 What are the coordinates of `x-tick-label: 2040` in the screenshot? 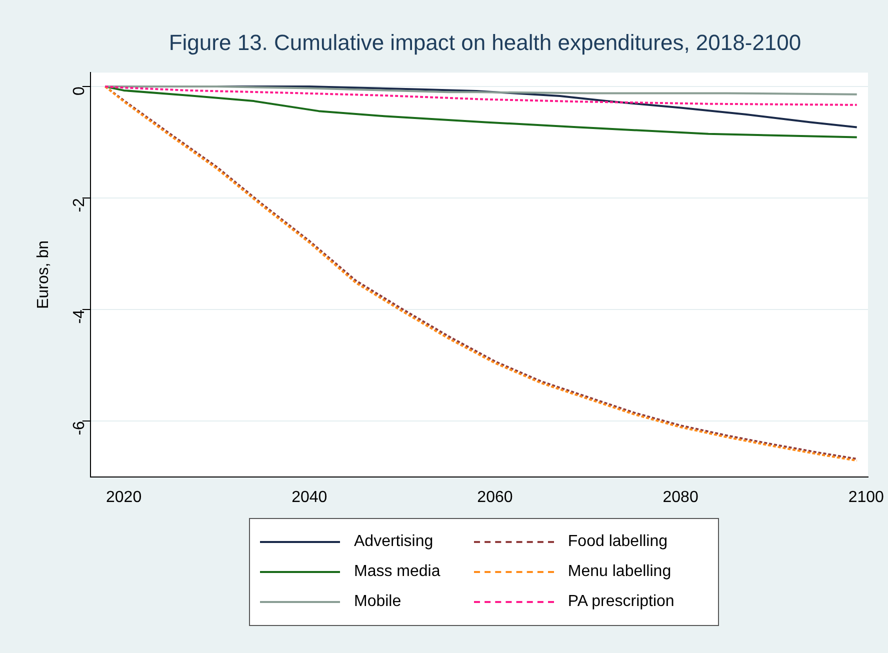 It's located at (310, 497).